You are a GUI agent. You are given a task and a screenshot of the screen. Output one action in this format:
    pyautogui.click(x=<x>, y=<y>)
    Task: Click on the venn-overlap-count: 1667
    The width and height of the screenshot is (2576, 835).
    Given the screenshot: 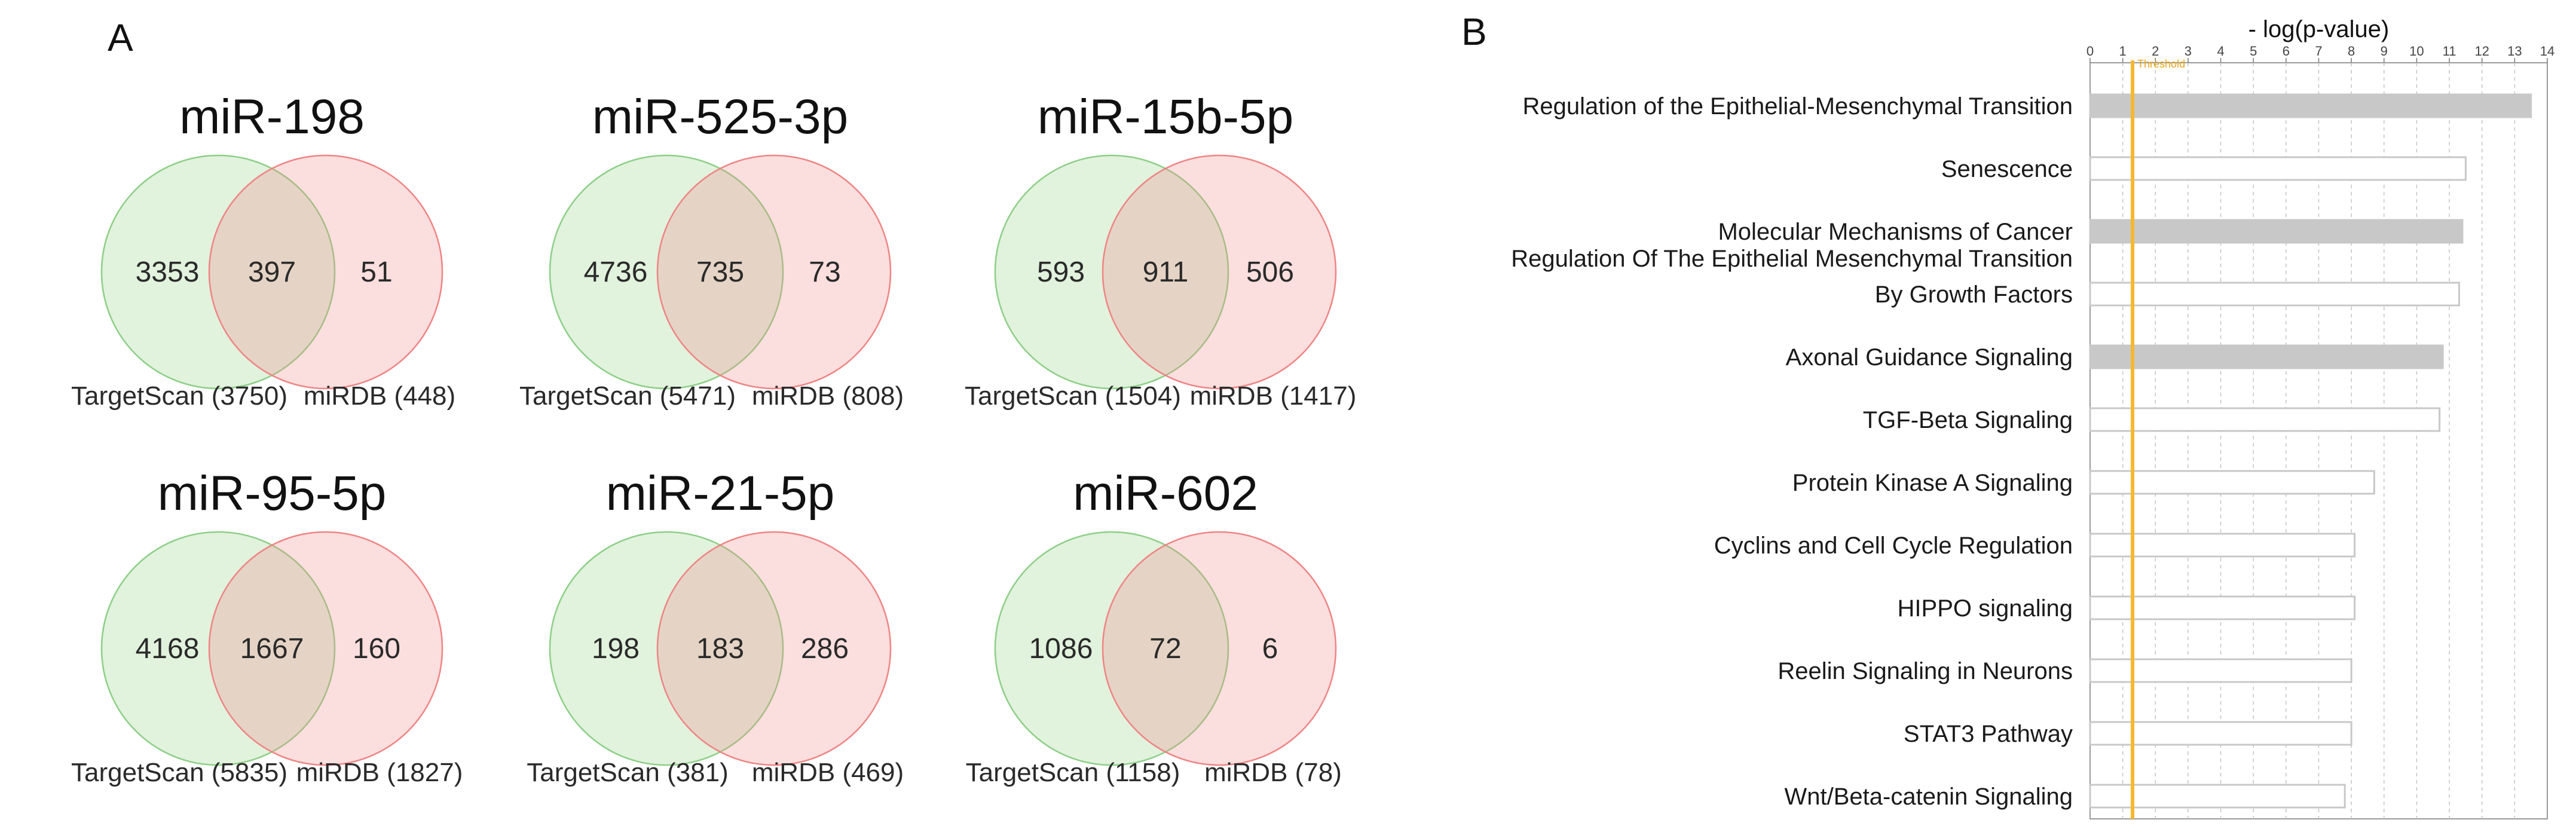 What is the action you would take?
    pyautogui.click(x=272, y=649)
    